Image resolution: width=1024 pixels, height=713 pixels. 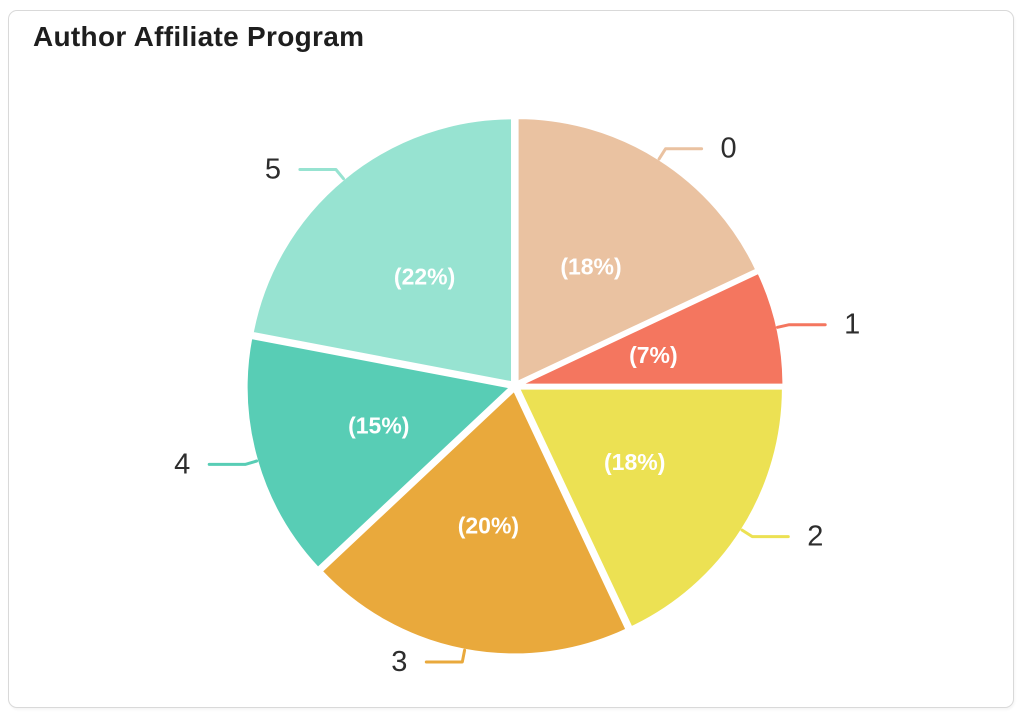 What do you see at coordinates (424, 277) in the screenshot?
I see `slice-percent-label-5: (22%)` at bounding box center [424, 277].